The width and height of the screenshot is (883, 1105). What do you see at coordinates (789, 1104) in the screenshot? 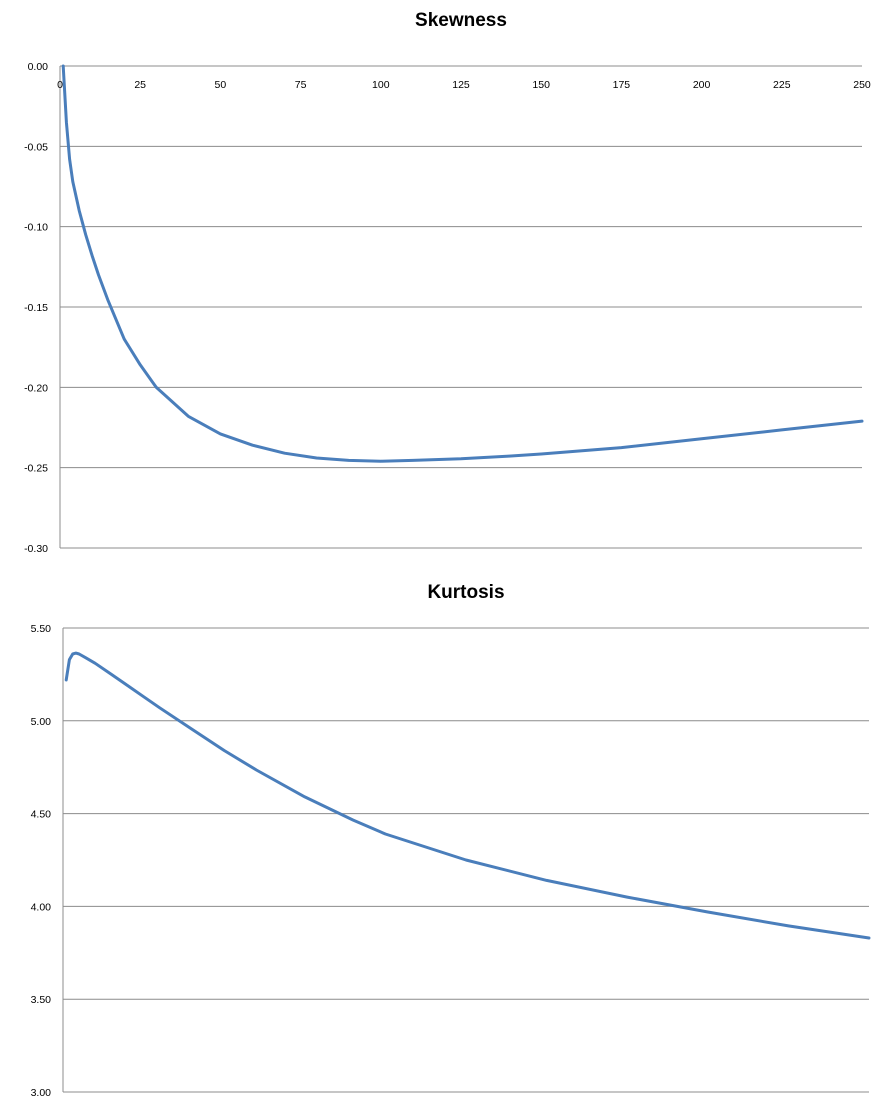
I see `kurtosis-x-tick-label: 225` at bounding box center [789, 1104].